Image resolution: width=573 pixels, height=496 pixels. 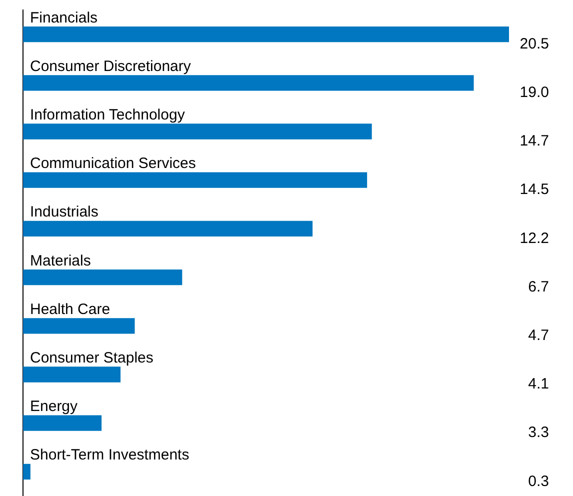 What do you see at coordinates (64, 212) in the screenshot?
I see `y-tick-label: Industrials` at bounding box center [64, 212].